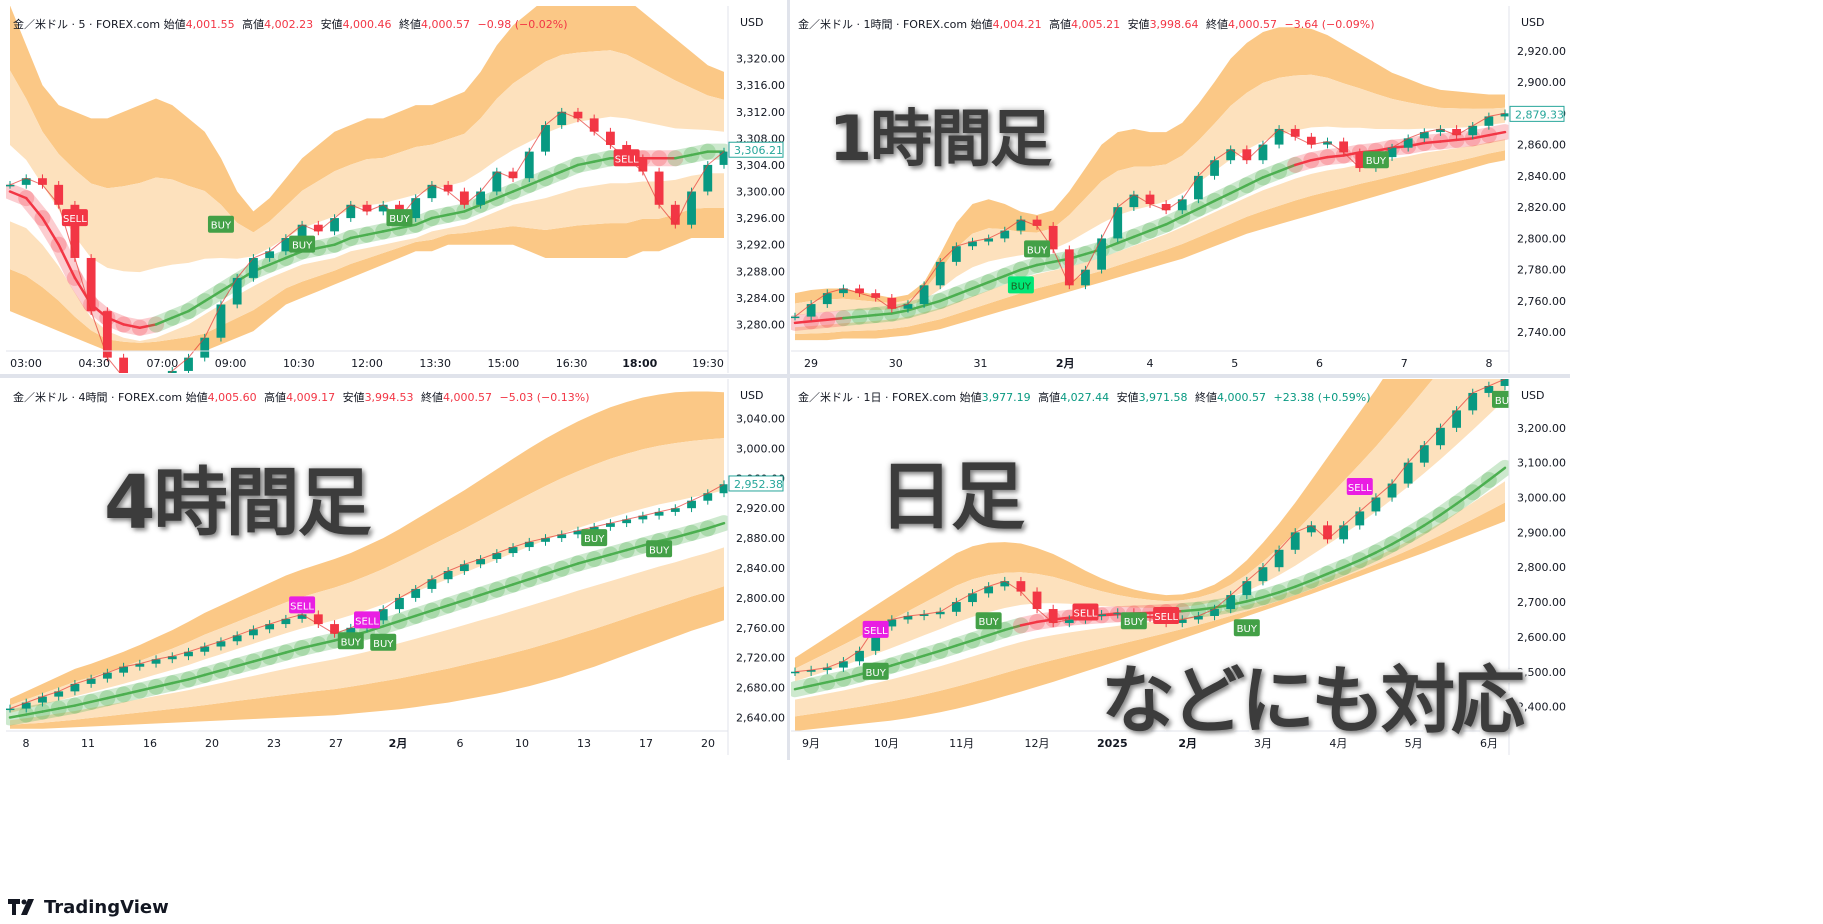 This screenshot has width=1823, height=924. Describe the element at coordinates (1085, 397) in the screenshot. I see `high-value: 4,027.44` at that location.